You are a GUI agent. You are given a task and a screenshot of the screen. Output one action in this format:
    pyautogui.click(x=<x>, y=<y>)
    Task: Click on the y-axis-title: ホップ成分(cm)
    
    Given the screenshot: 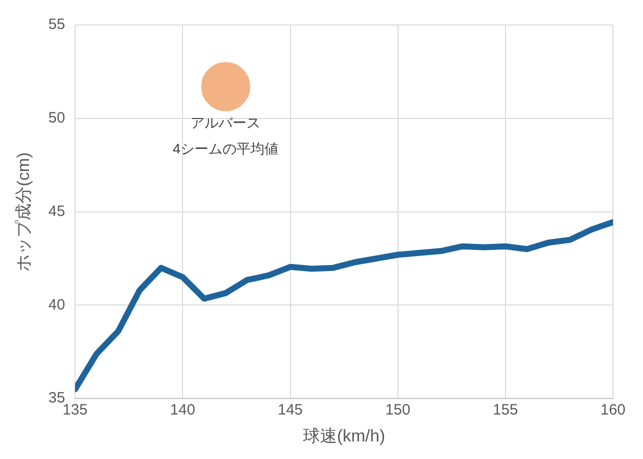 What is the action you would take?
    pyautogui.click(x=23, y=212)
    